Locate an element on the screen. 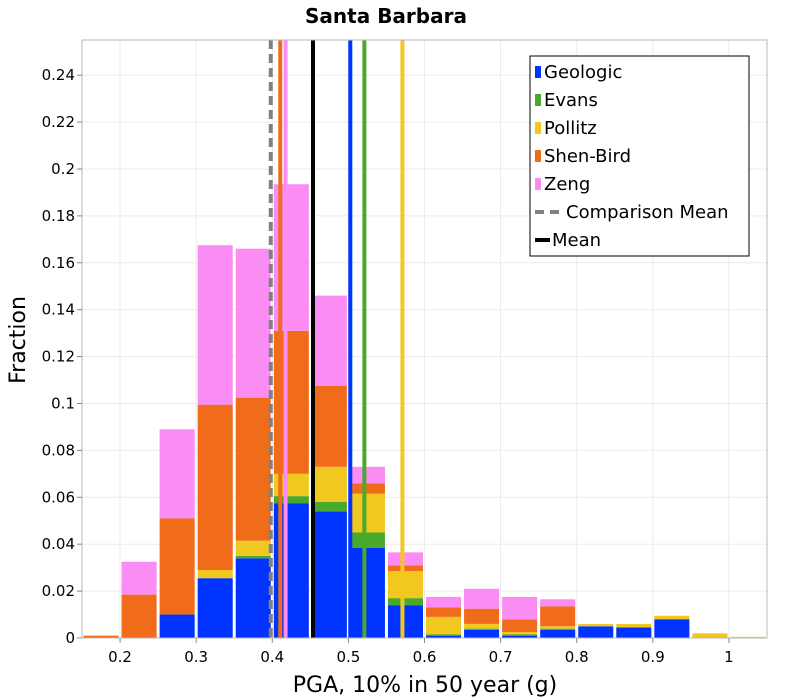 This screenshot has width=800, height=700. legend-label-shen-bird: Shen-Bird is located at coordinates (587, 156).